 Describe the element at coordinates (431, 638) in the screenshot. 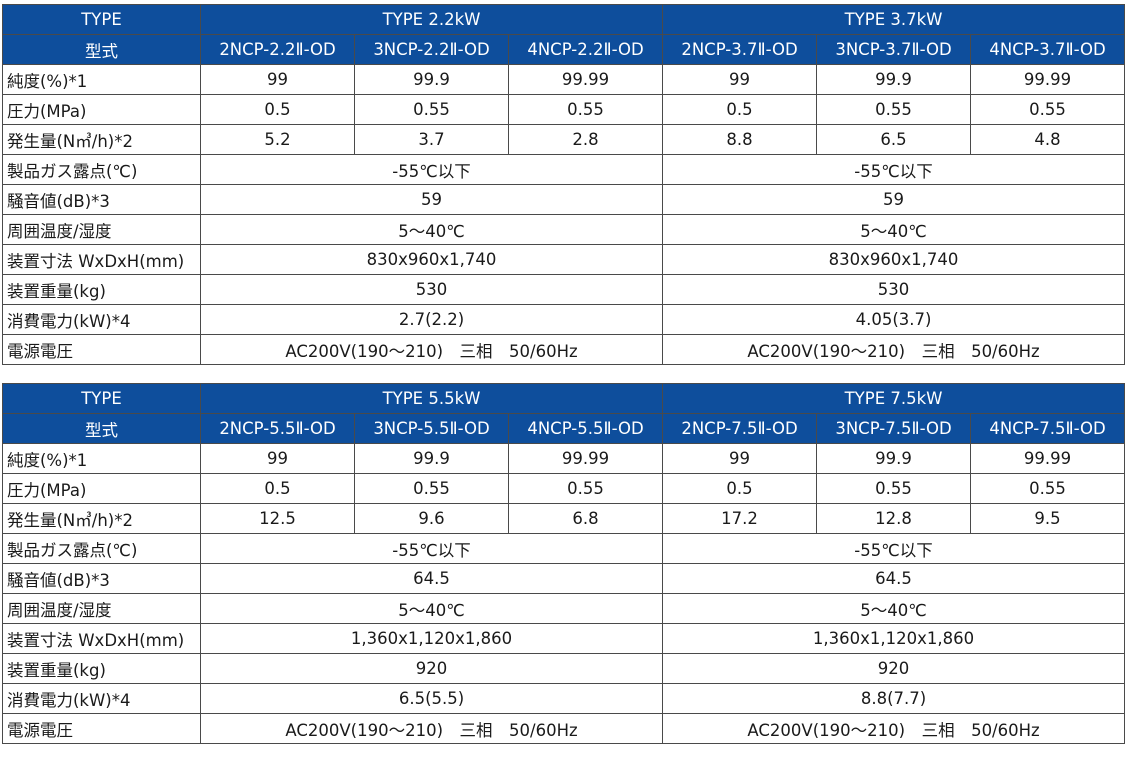

I see `spec-value: 1,360x1,120x1,860` at that location.